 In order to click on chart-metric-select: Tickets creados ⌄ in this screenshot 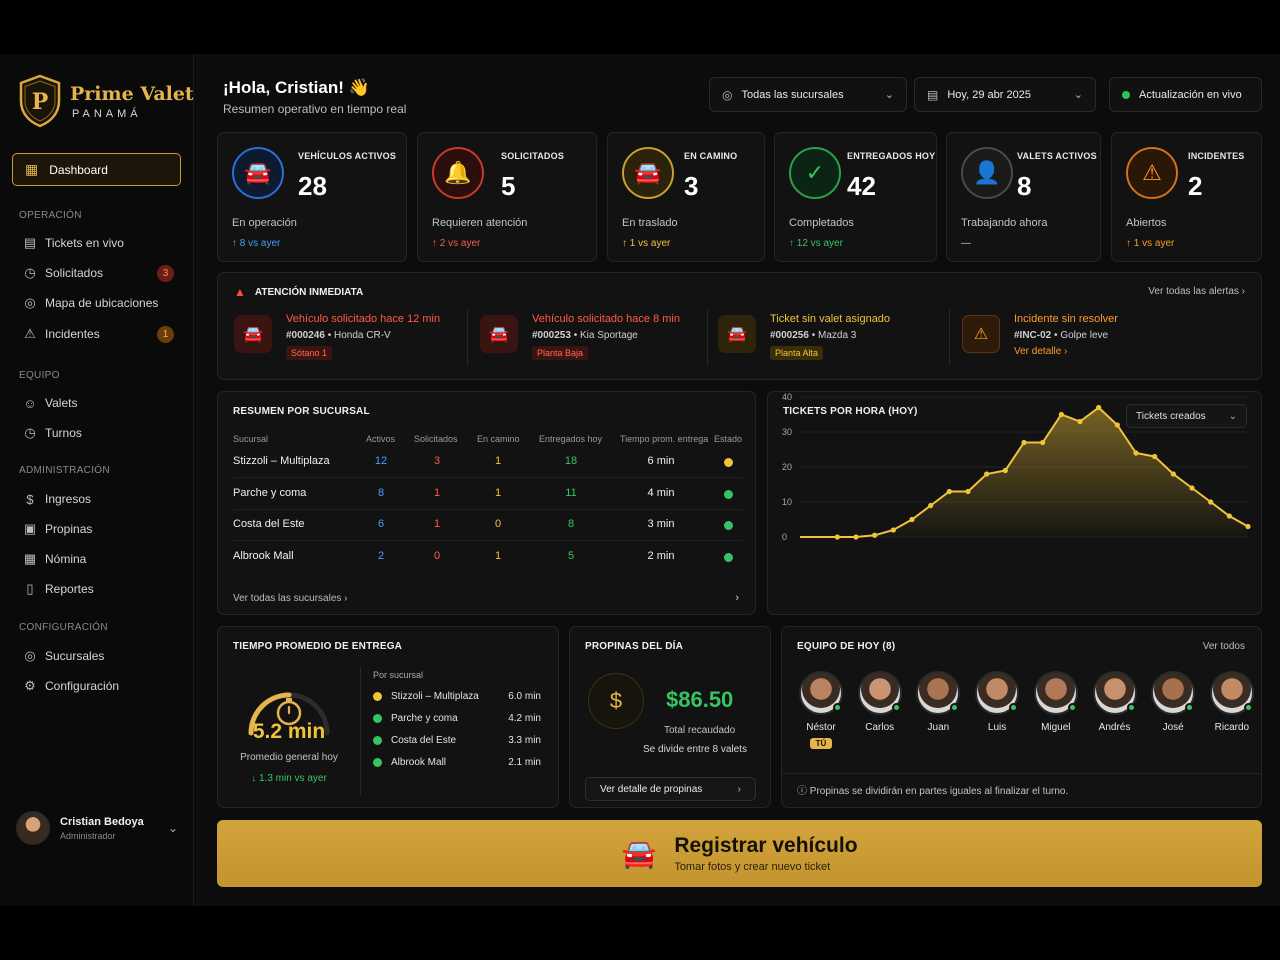, I will do `click(1186, 416)`.